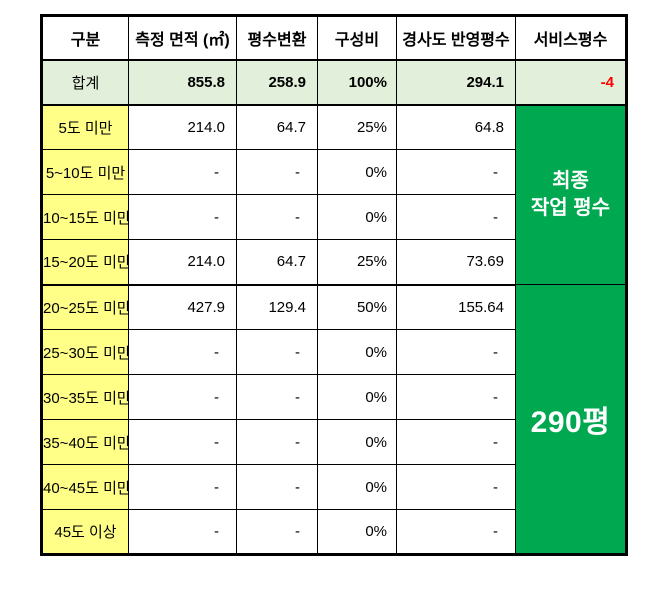 The height and width of the screenshot is (589, 647). Describe the element at coordinates (277, 82) in the screenshot. I see `total-pyeong-conversion: 258.9` at that location.